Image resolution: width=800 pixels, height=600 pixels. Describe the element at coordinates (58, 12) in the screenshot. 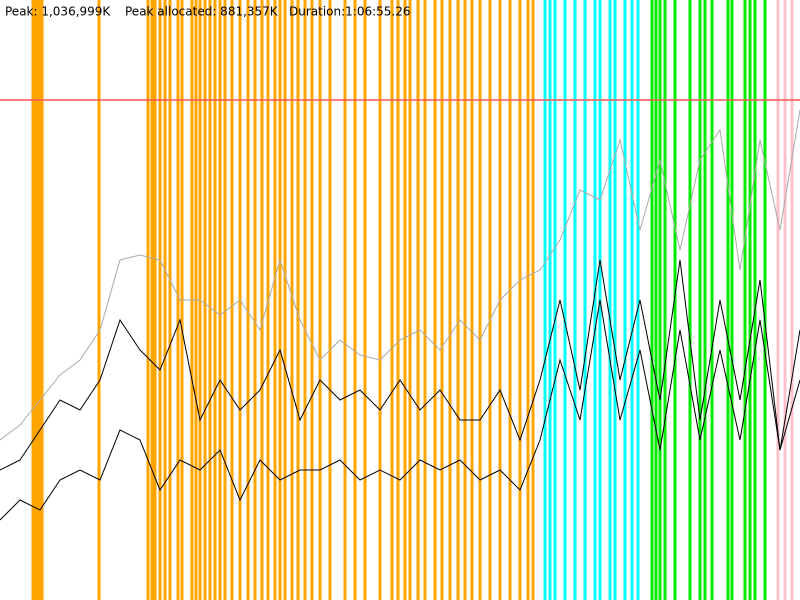

I see `peak-label: Peak: 1,036,999K` at that location.